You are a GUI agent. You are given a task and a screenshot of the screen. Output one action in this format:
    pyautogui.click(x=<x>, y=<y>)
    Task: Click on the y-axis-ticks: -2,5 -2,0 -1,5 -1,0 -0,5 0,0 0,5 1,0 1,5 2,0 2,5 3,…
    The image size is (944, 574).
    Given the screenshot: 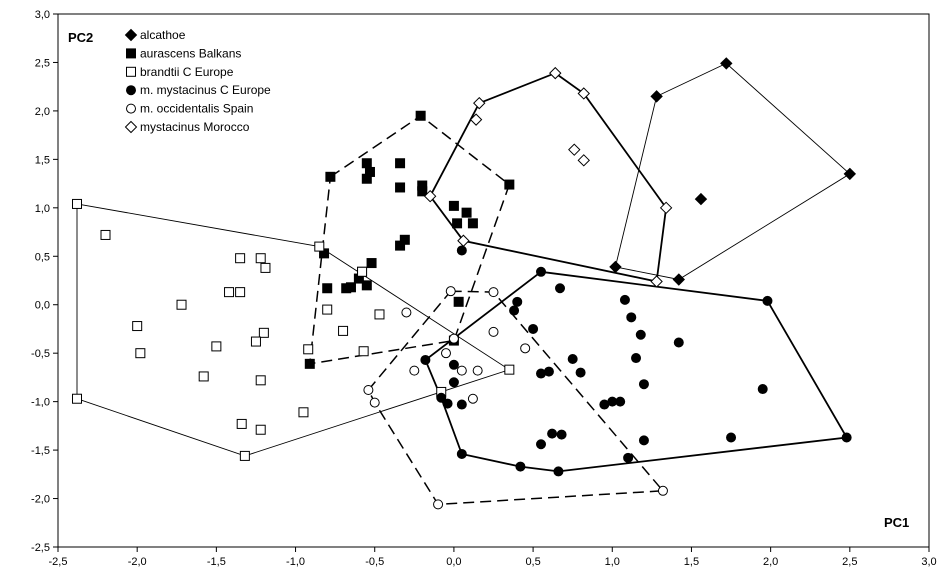 What is the action you would take?
    pyautogui.click(x=44, y=281)
    